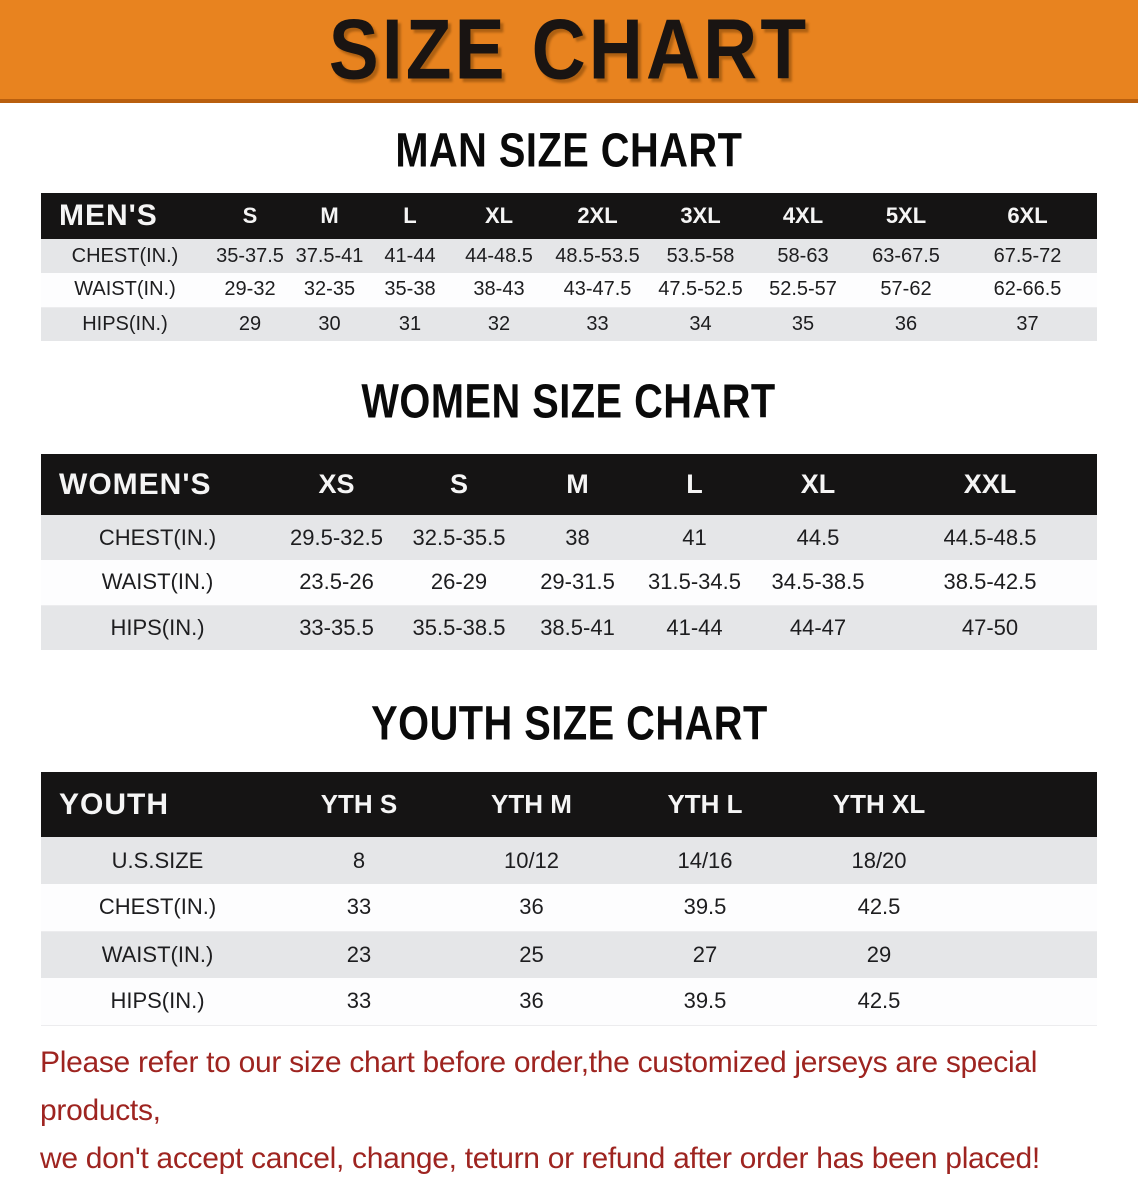  I want to click on youth-size-chart-heading: YOUTH SIZE CHART, so click(569, 723).